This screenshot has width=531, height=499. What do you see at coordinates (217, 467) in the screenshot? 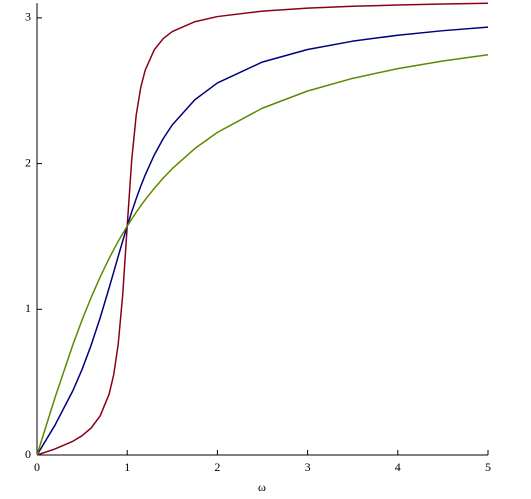
I see `x-tick-label: 2` at bounding box center [217, 467].